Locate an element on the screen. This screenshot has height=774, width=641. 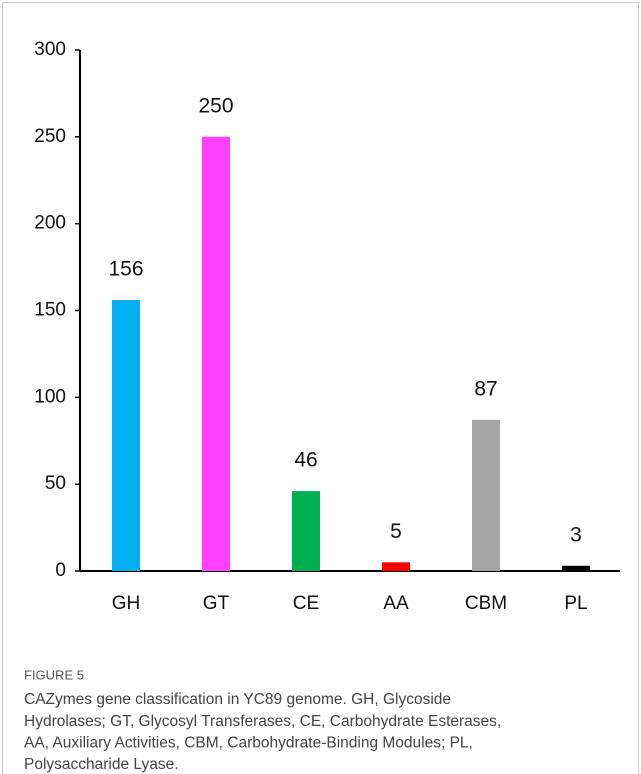
y-tick-label: 200 is located at coordinates (50, 223).